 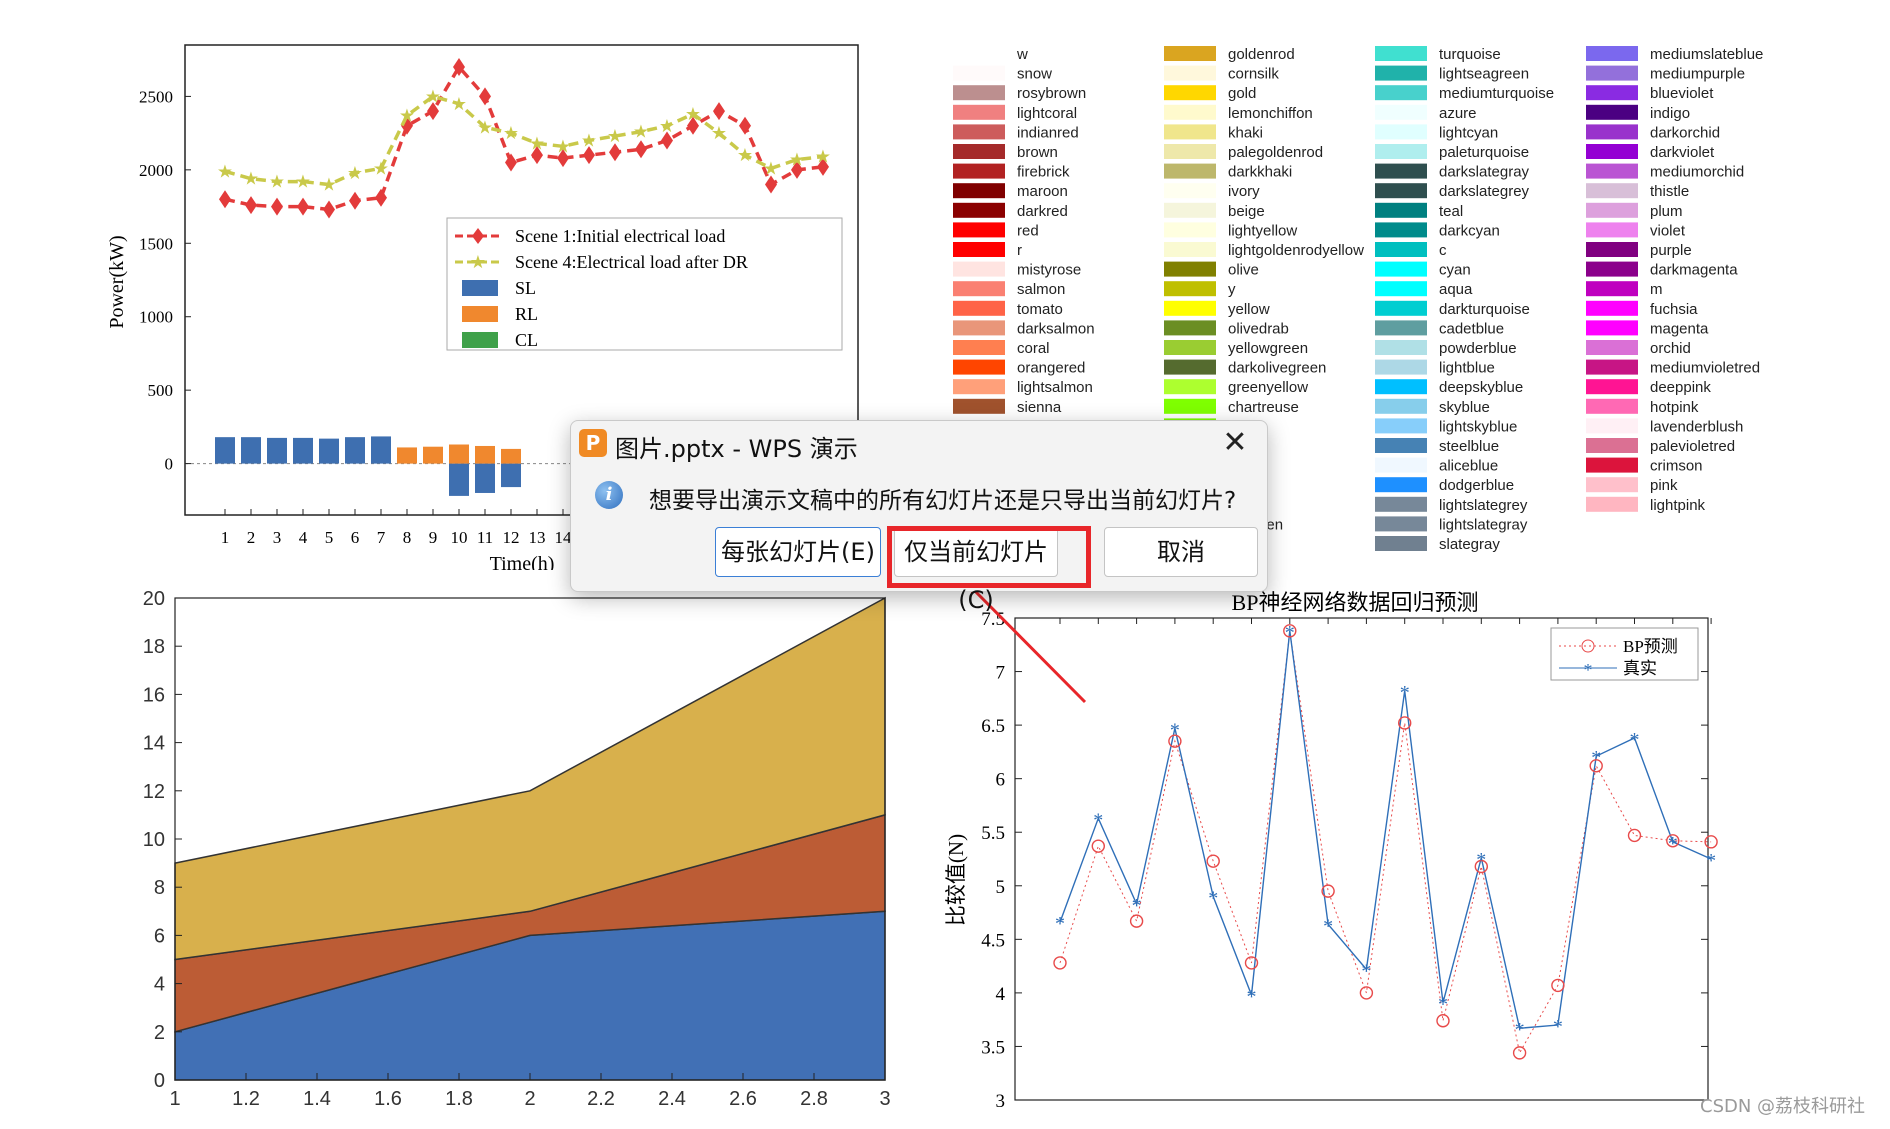 I want to click on color-name: lightgoldenrodyellow, so click(x=1296, y=250).